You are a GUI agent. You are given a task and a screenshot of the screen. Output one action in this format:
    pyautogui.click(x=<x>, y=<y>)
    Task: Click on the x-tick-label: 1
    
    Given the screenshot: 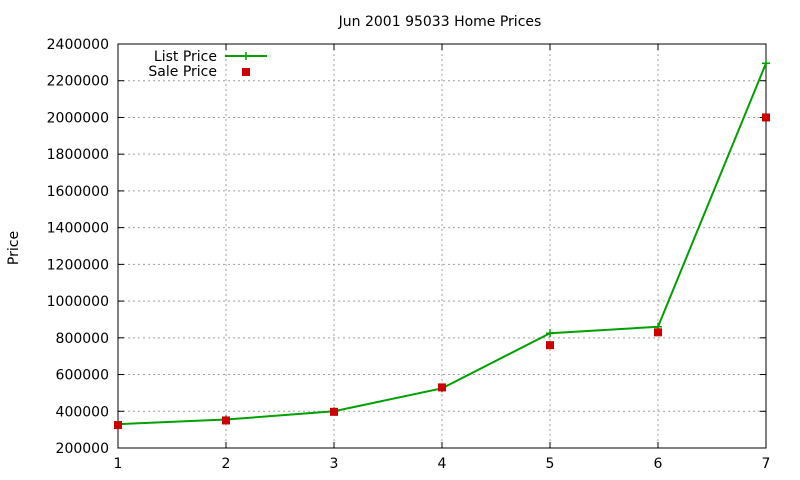 What is the action you would take?
    pyautogui.click(x=118, y=464)
    